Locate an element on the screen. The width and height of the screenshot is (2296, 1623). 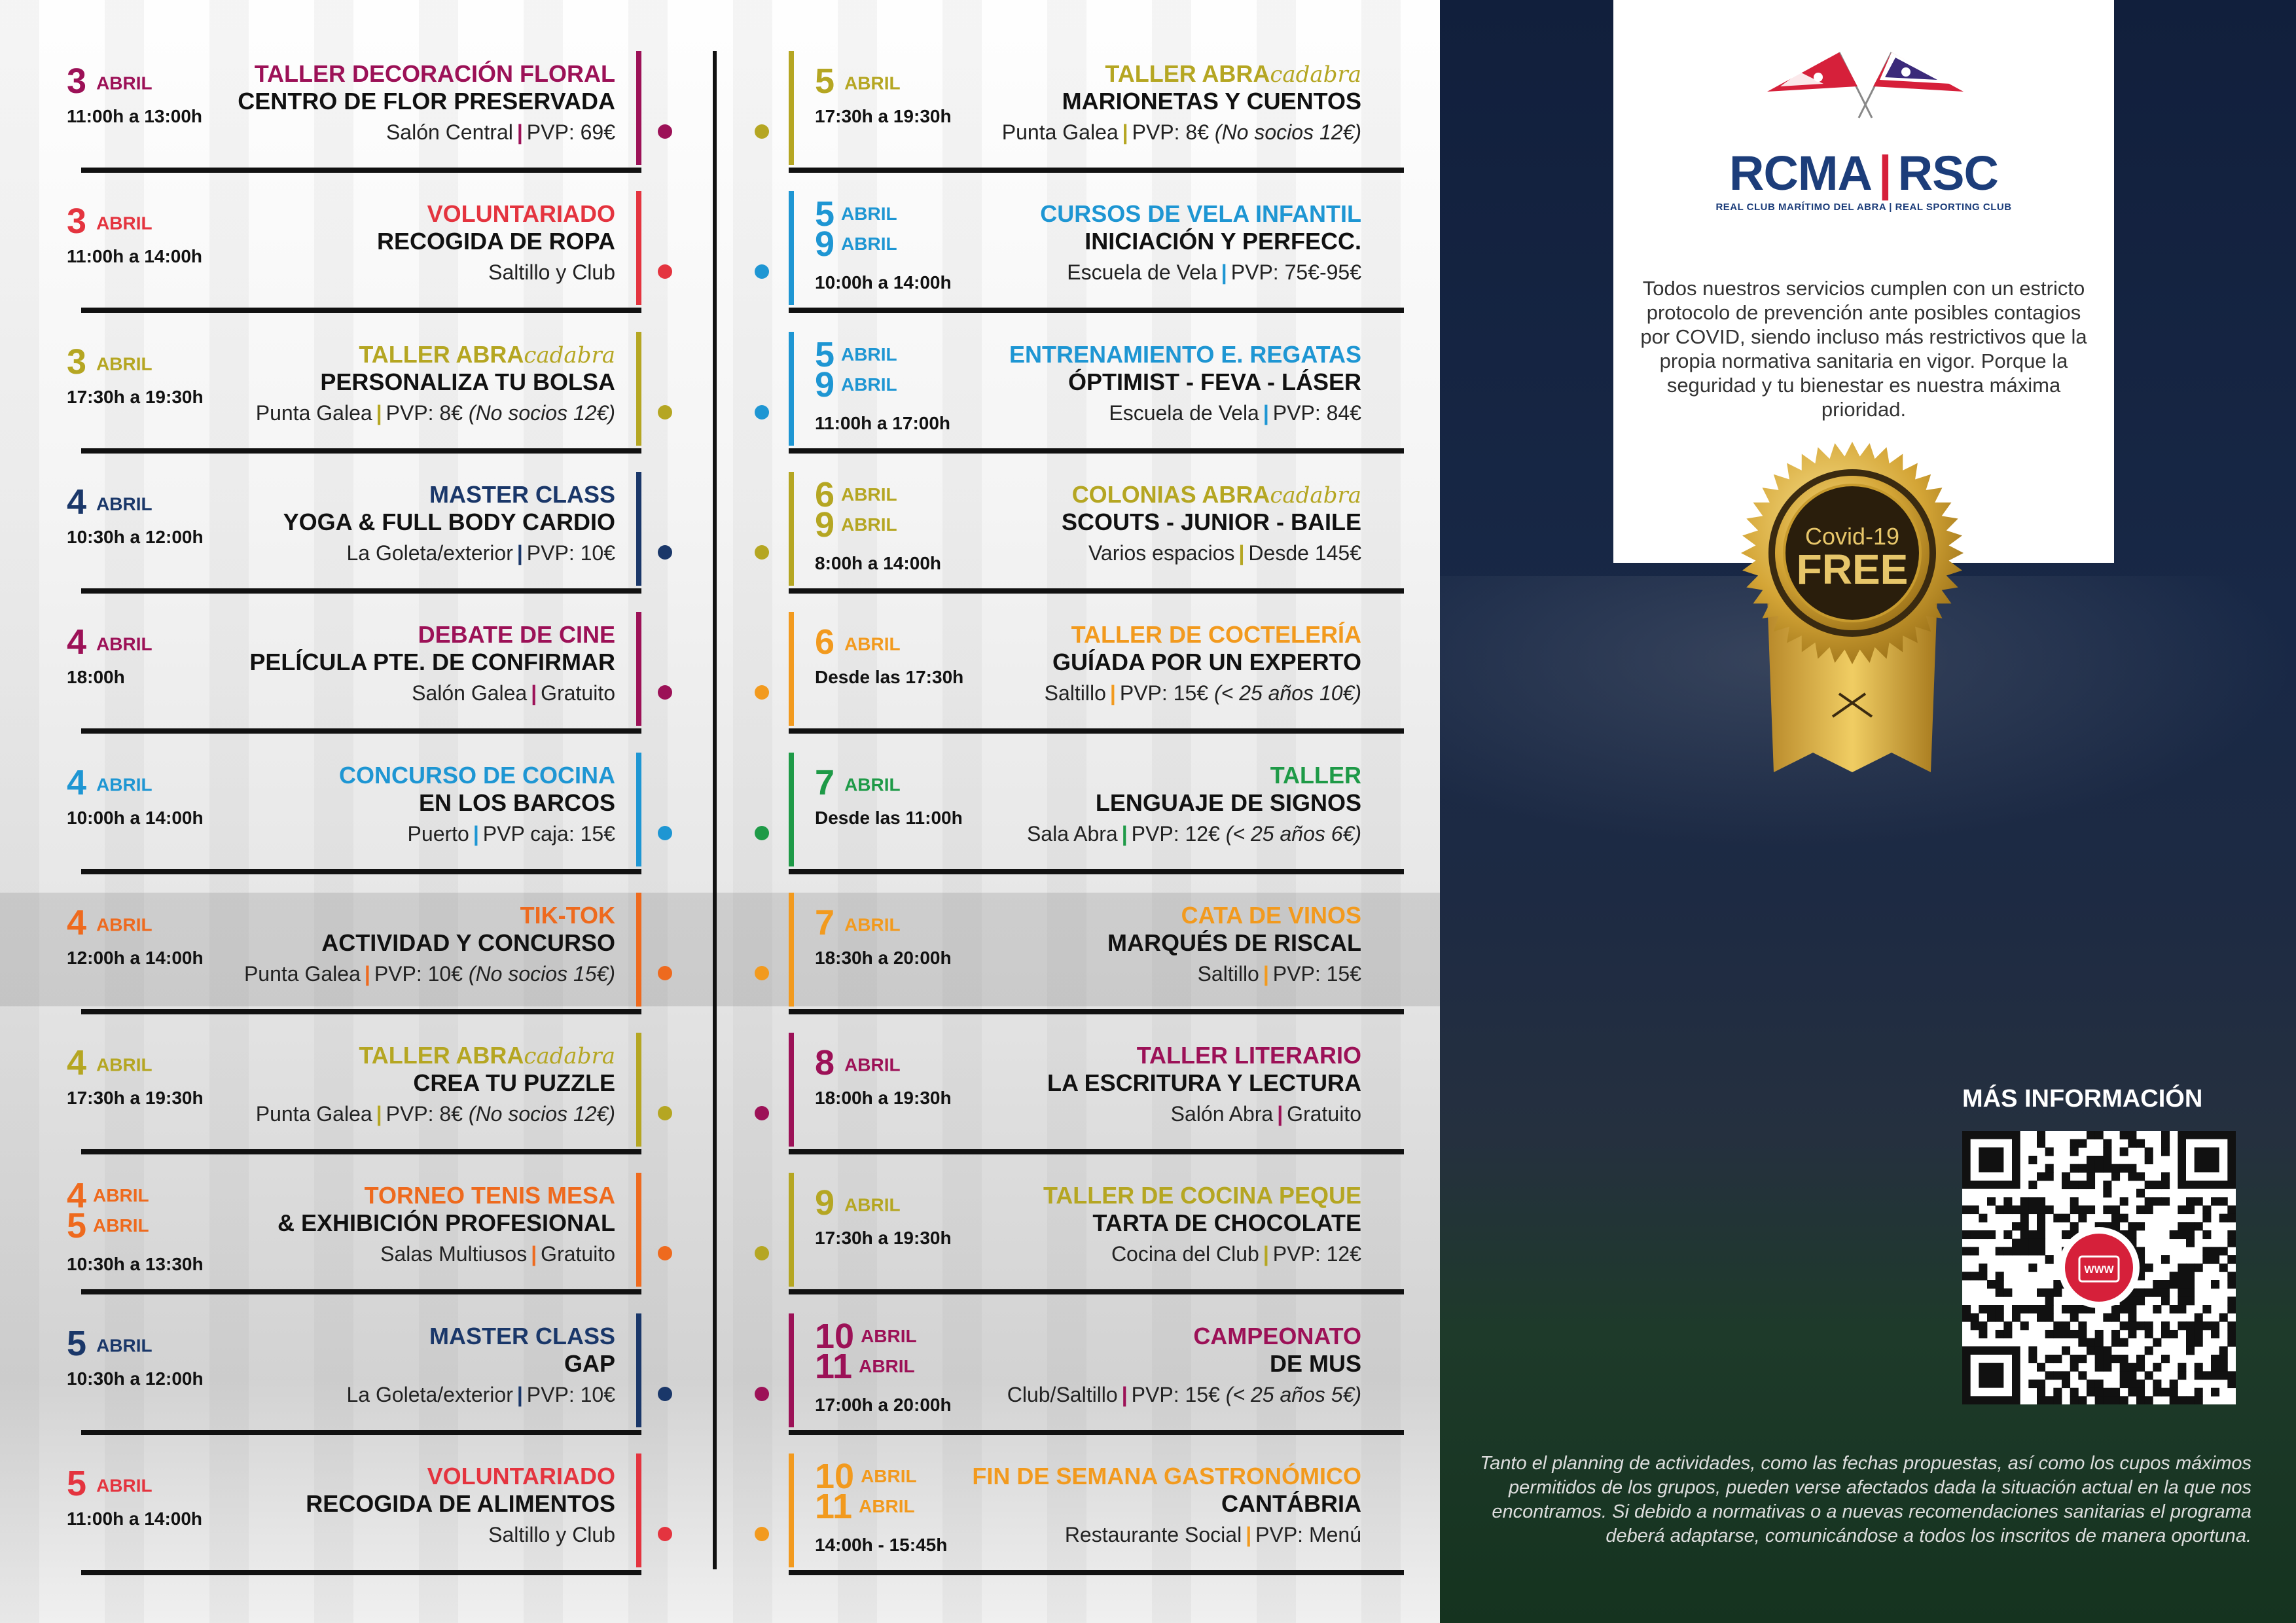
event-category: CONCURSO DE COCINA is located at coordinates (477, 776).